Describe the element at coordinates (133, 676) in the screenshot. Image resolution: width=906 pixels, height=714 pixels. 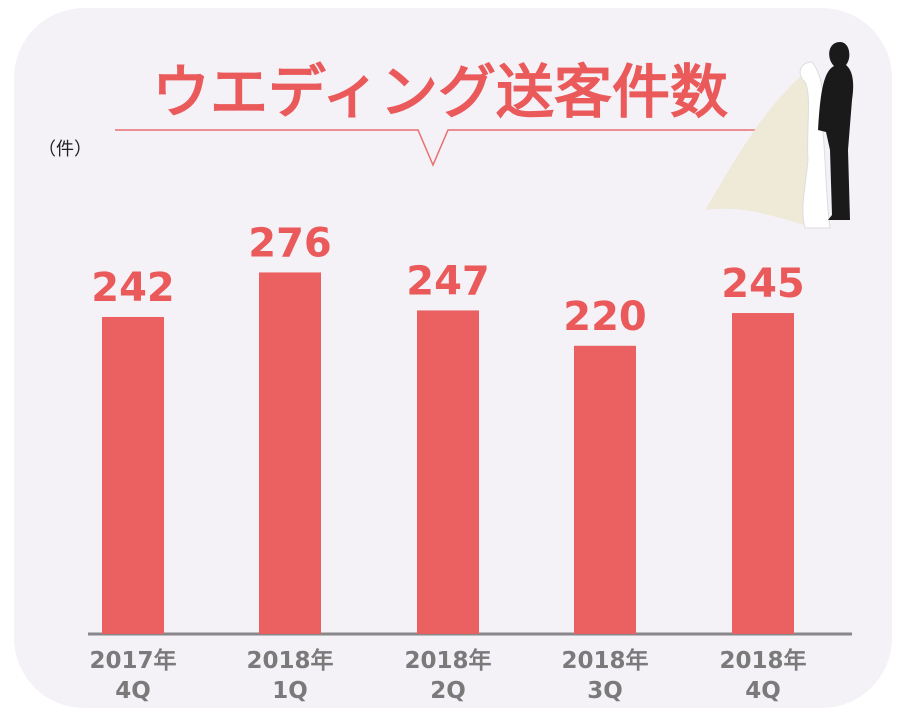
I see `x-tick-label: 2017年 4Q` at that location.